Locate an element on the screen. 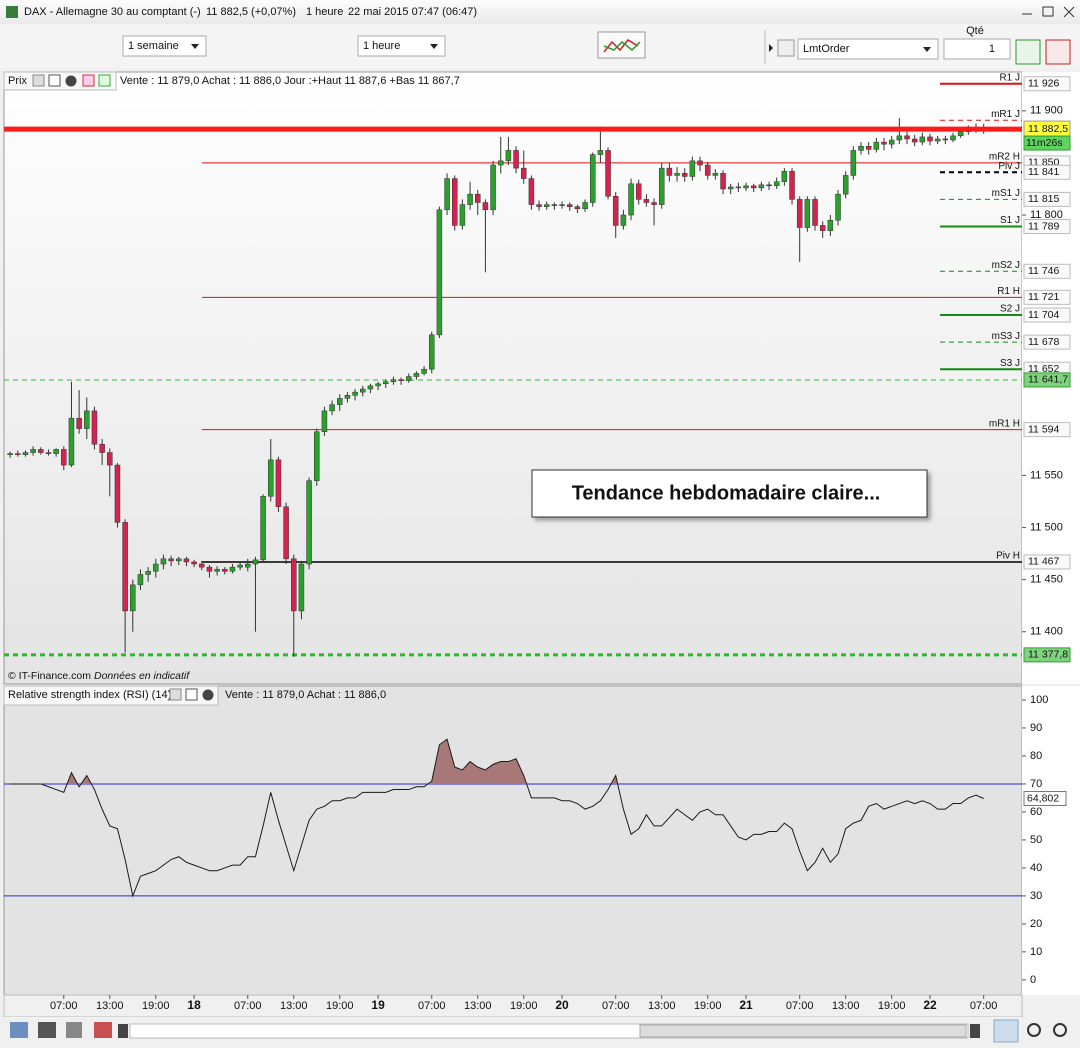 This screenshot has height=1048, width=1080. countdown-text: 11m26s is located at coordinates (1044, 143).